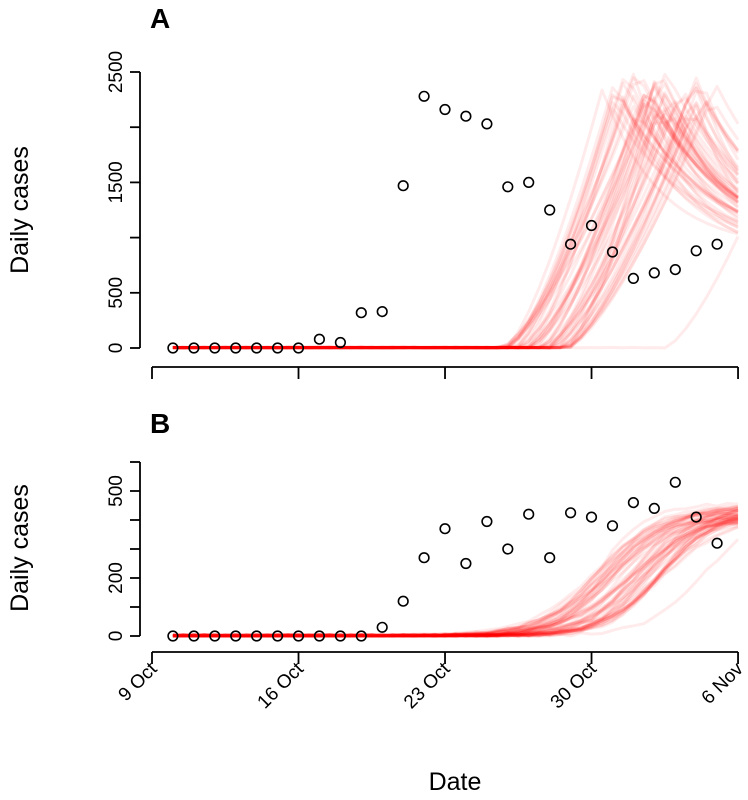 The width and height of the screenshot is (748, 800). I want to click on panel-a-simulation-line, so click(456, 292).